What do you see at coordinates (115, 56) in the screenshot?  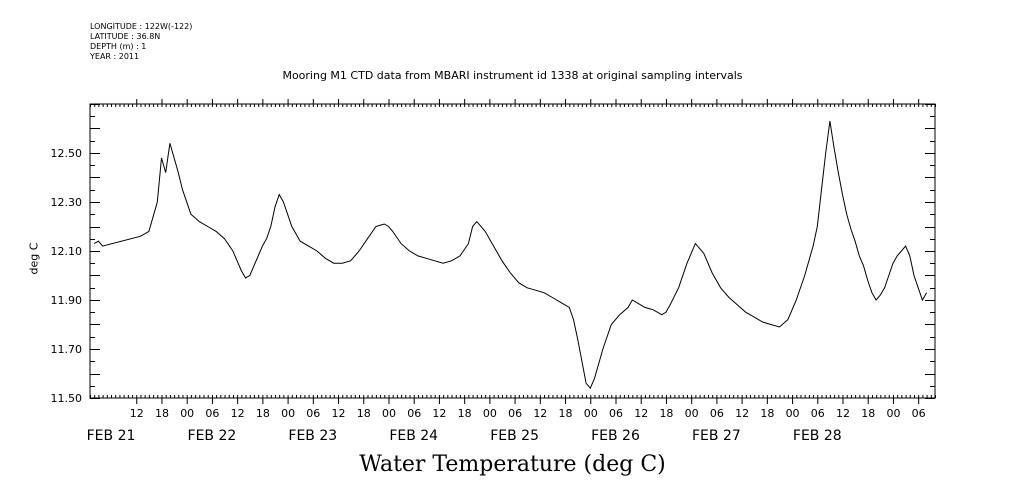 I see `year-label: YEAR : 2011` at bounding box center [115, 56].